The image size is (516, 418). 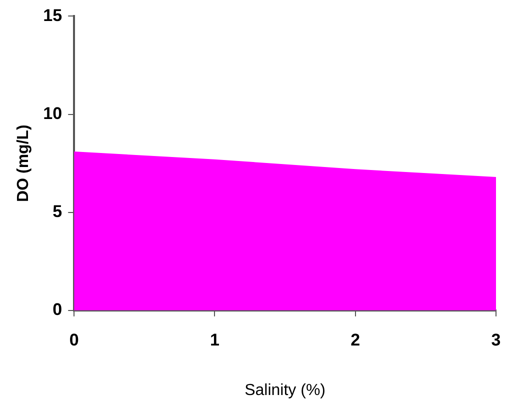 What do you see at coordinates (23, 163) in the screenshot?
I see `y-axis-title: DO (mg/L)` at bounding box center [23, 163].